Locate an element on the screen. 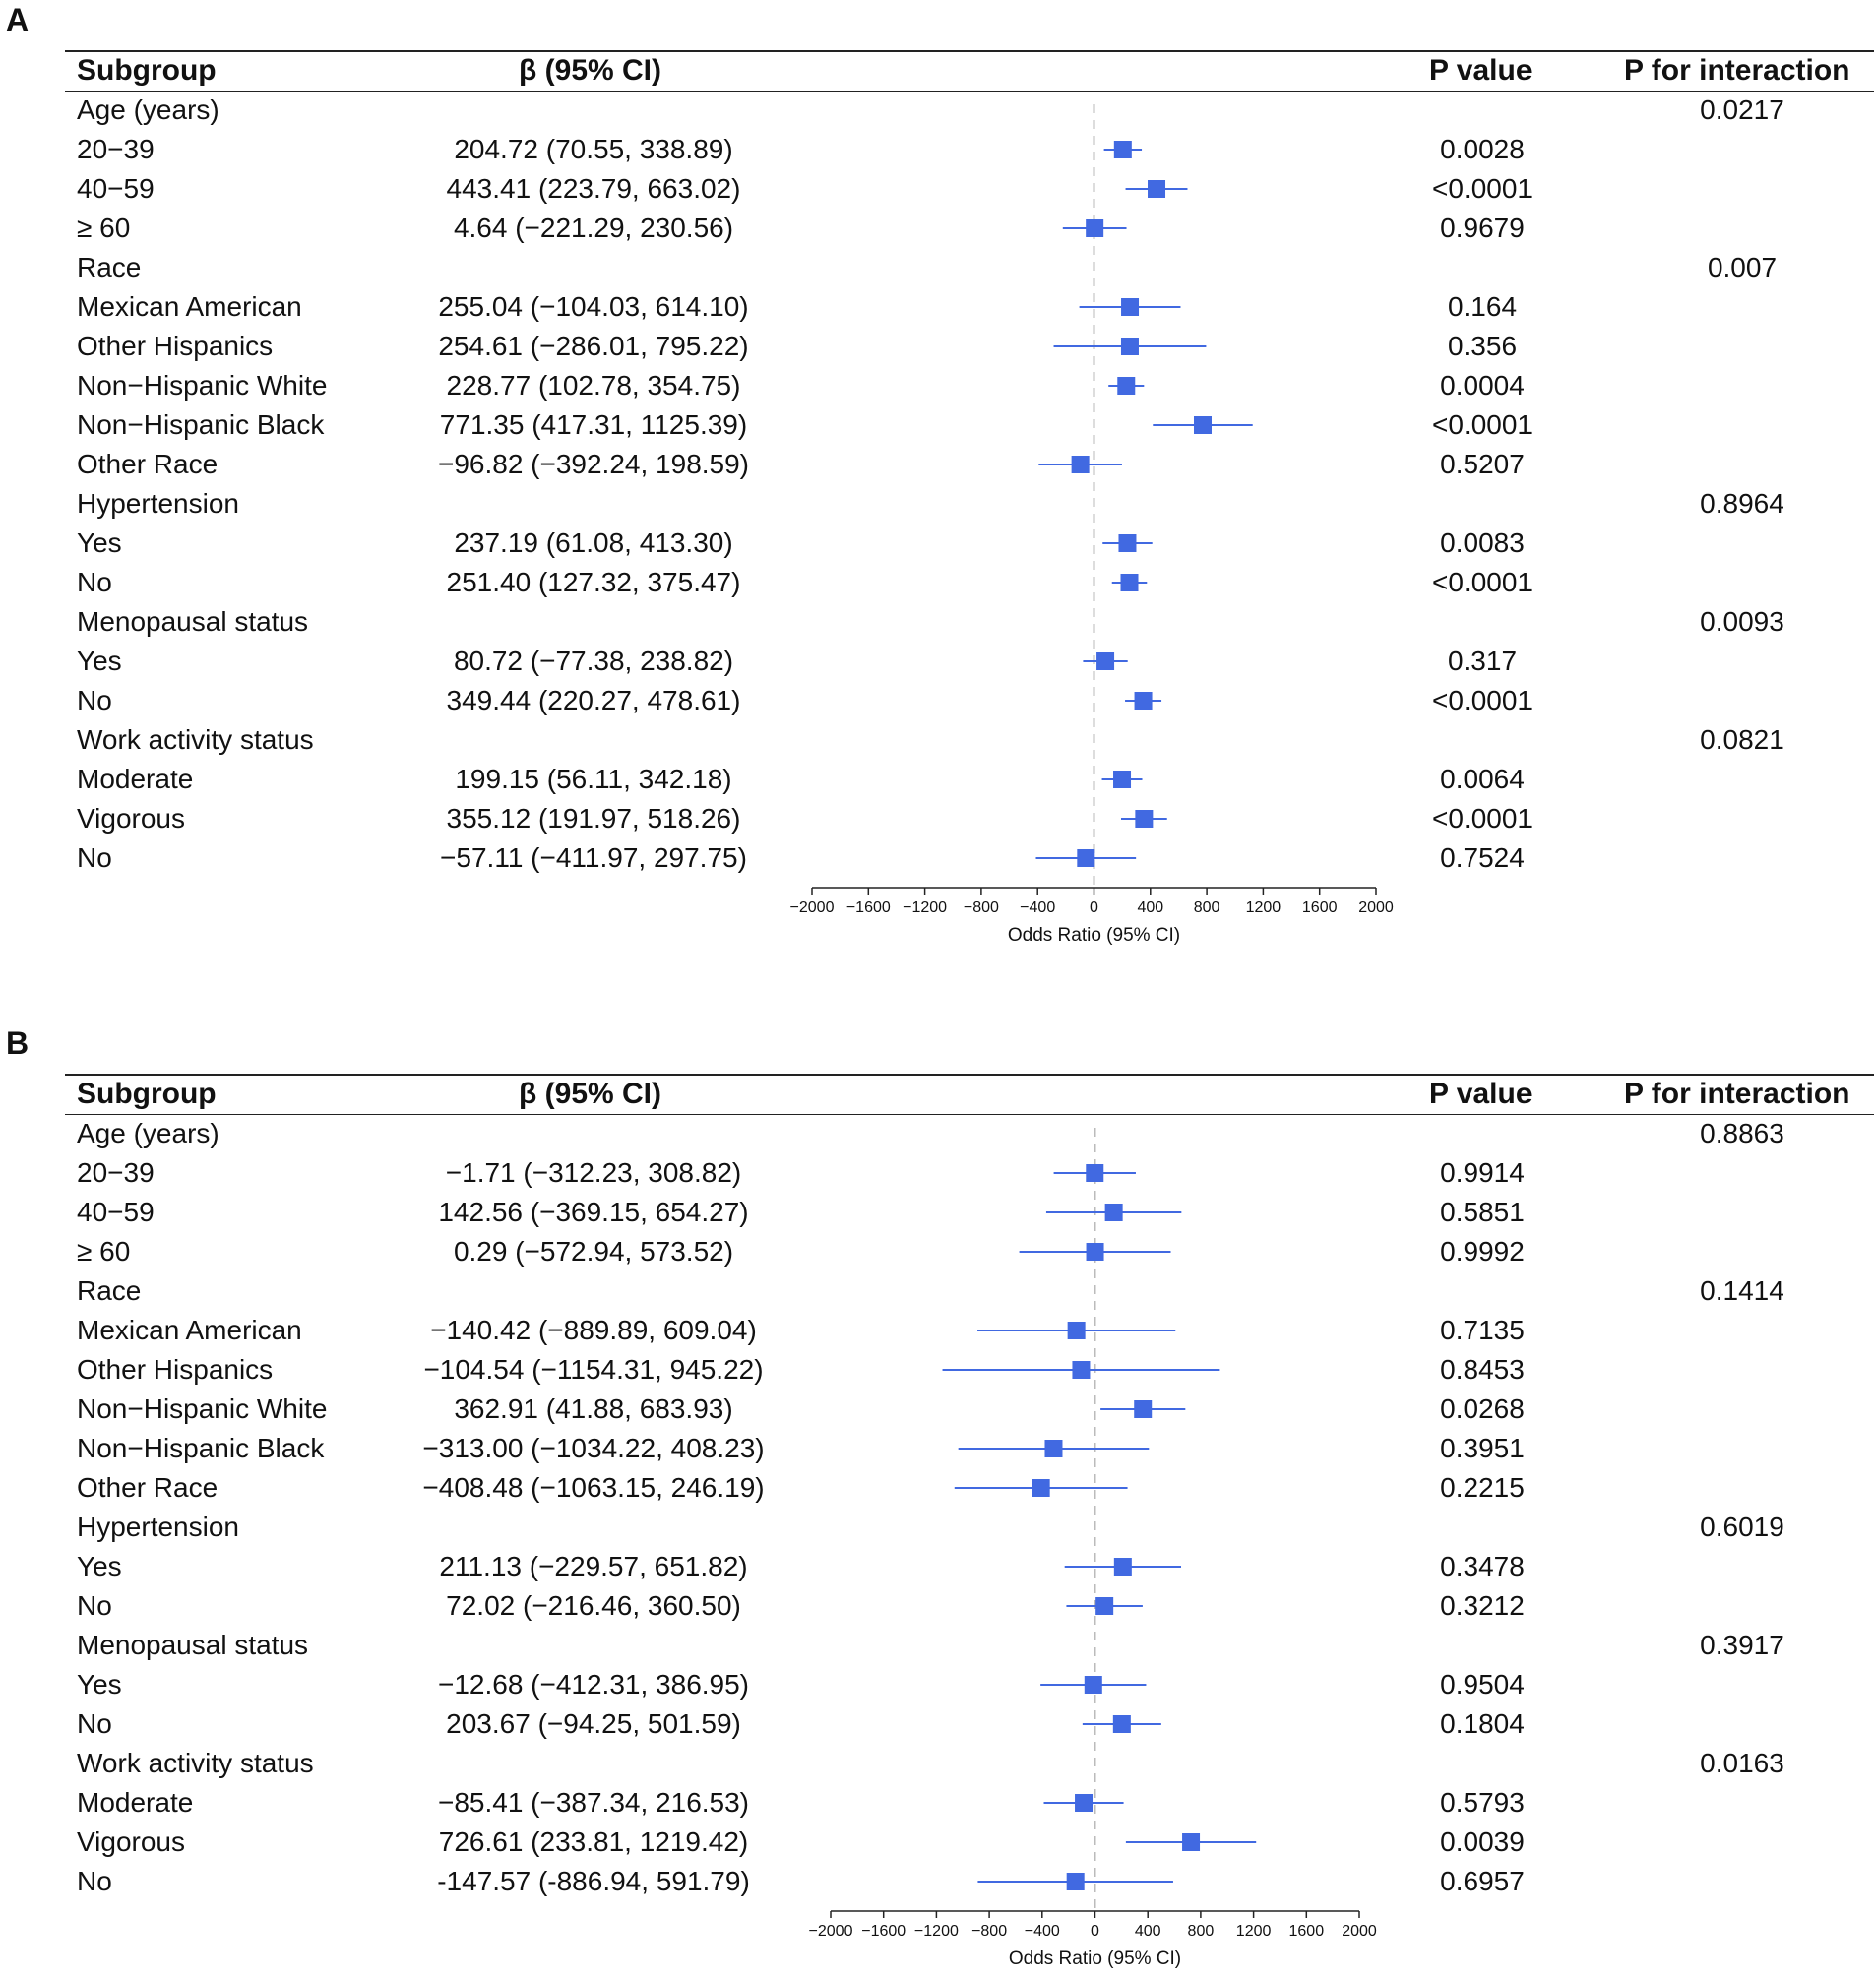 This screenshot has width=1876, height=1980. table-row: Moderate 199.15 (56.11, 342.18) 0.0064 is located at coordinates (938, 780).